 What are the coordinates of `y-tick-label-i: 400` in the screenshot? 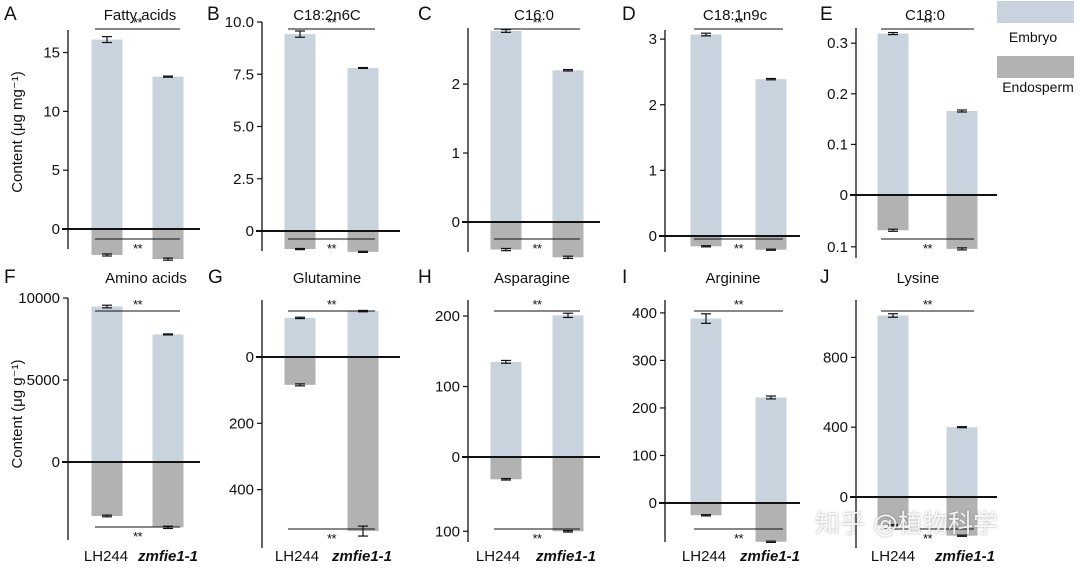 It's located at (644, 313).